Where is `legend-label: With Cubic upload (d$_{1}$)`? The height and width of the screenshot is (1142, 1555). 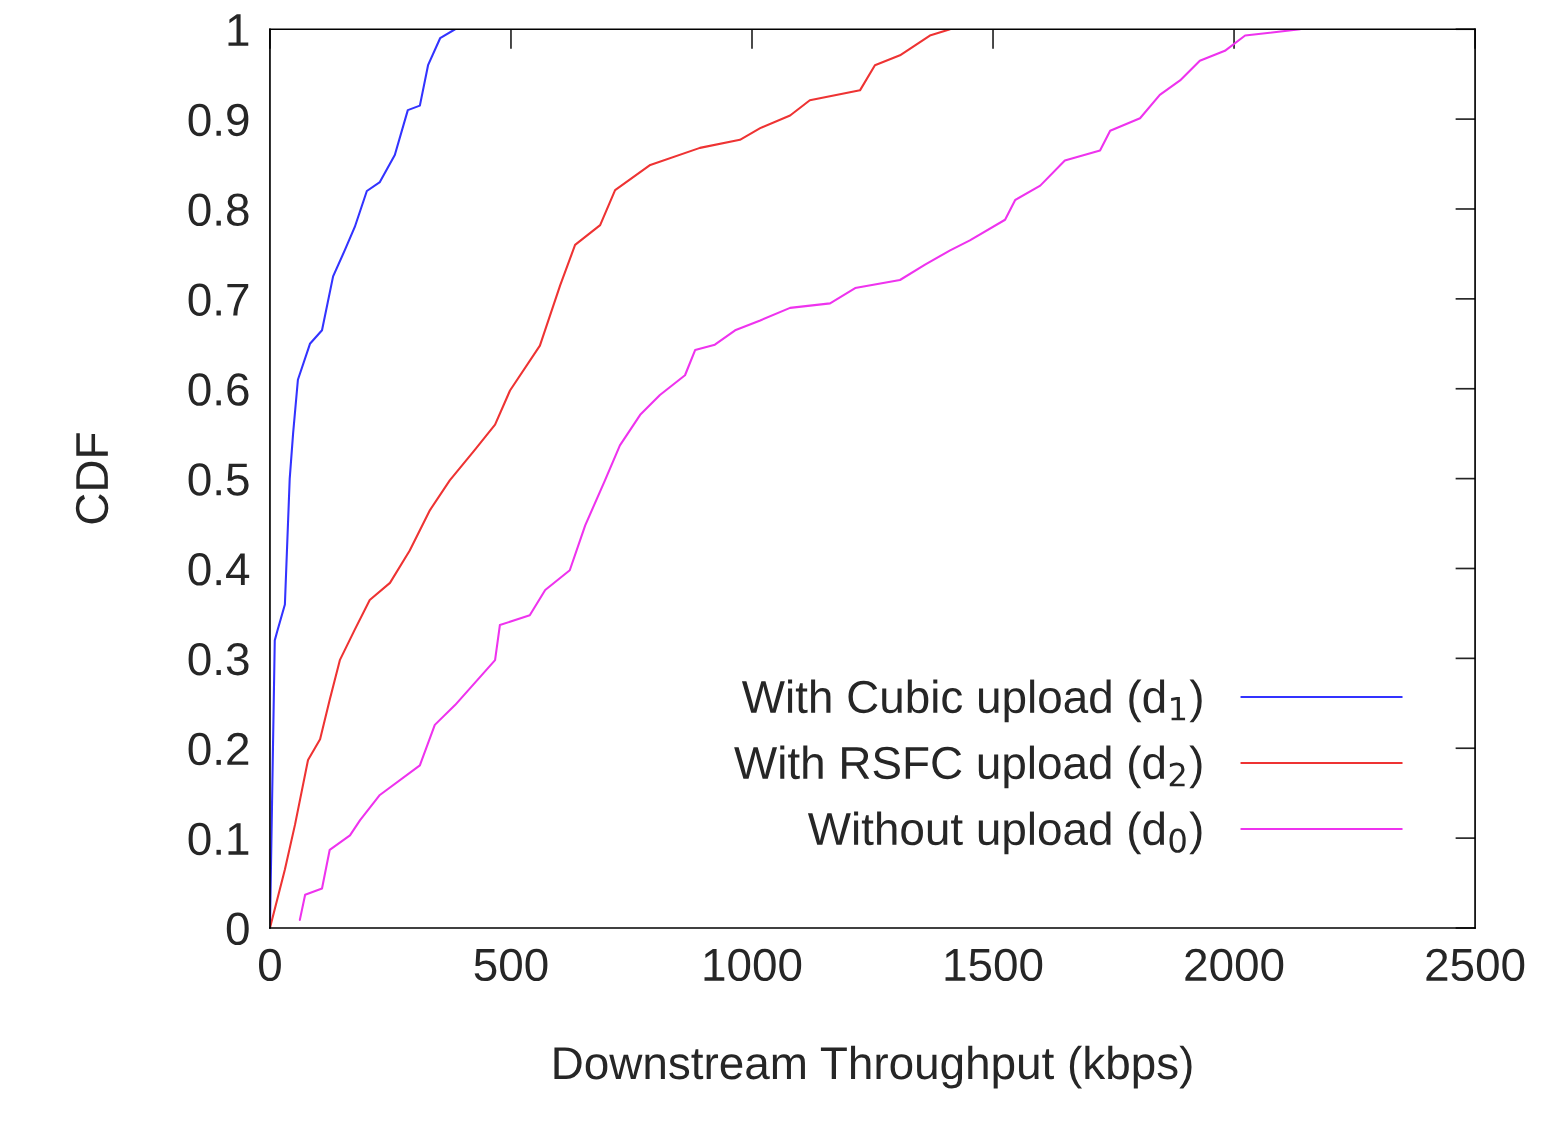 legend-label: With Cubic upload (d$_{1}$) is located at coordinates (971, 701).